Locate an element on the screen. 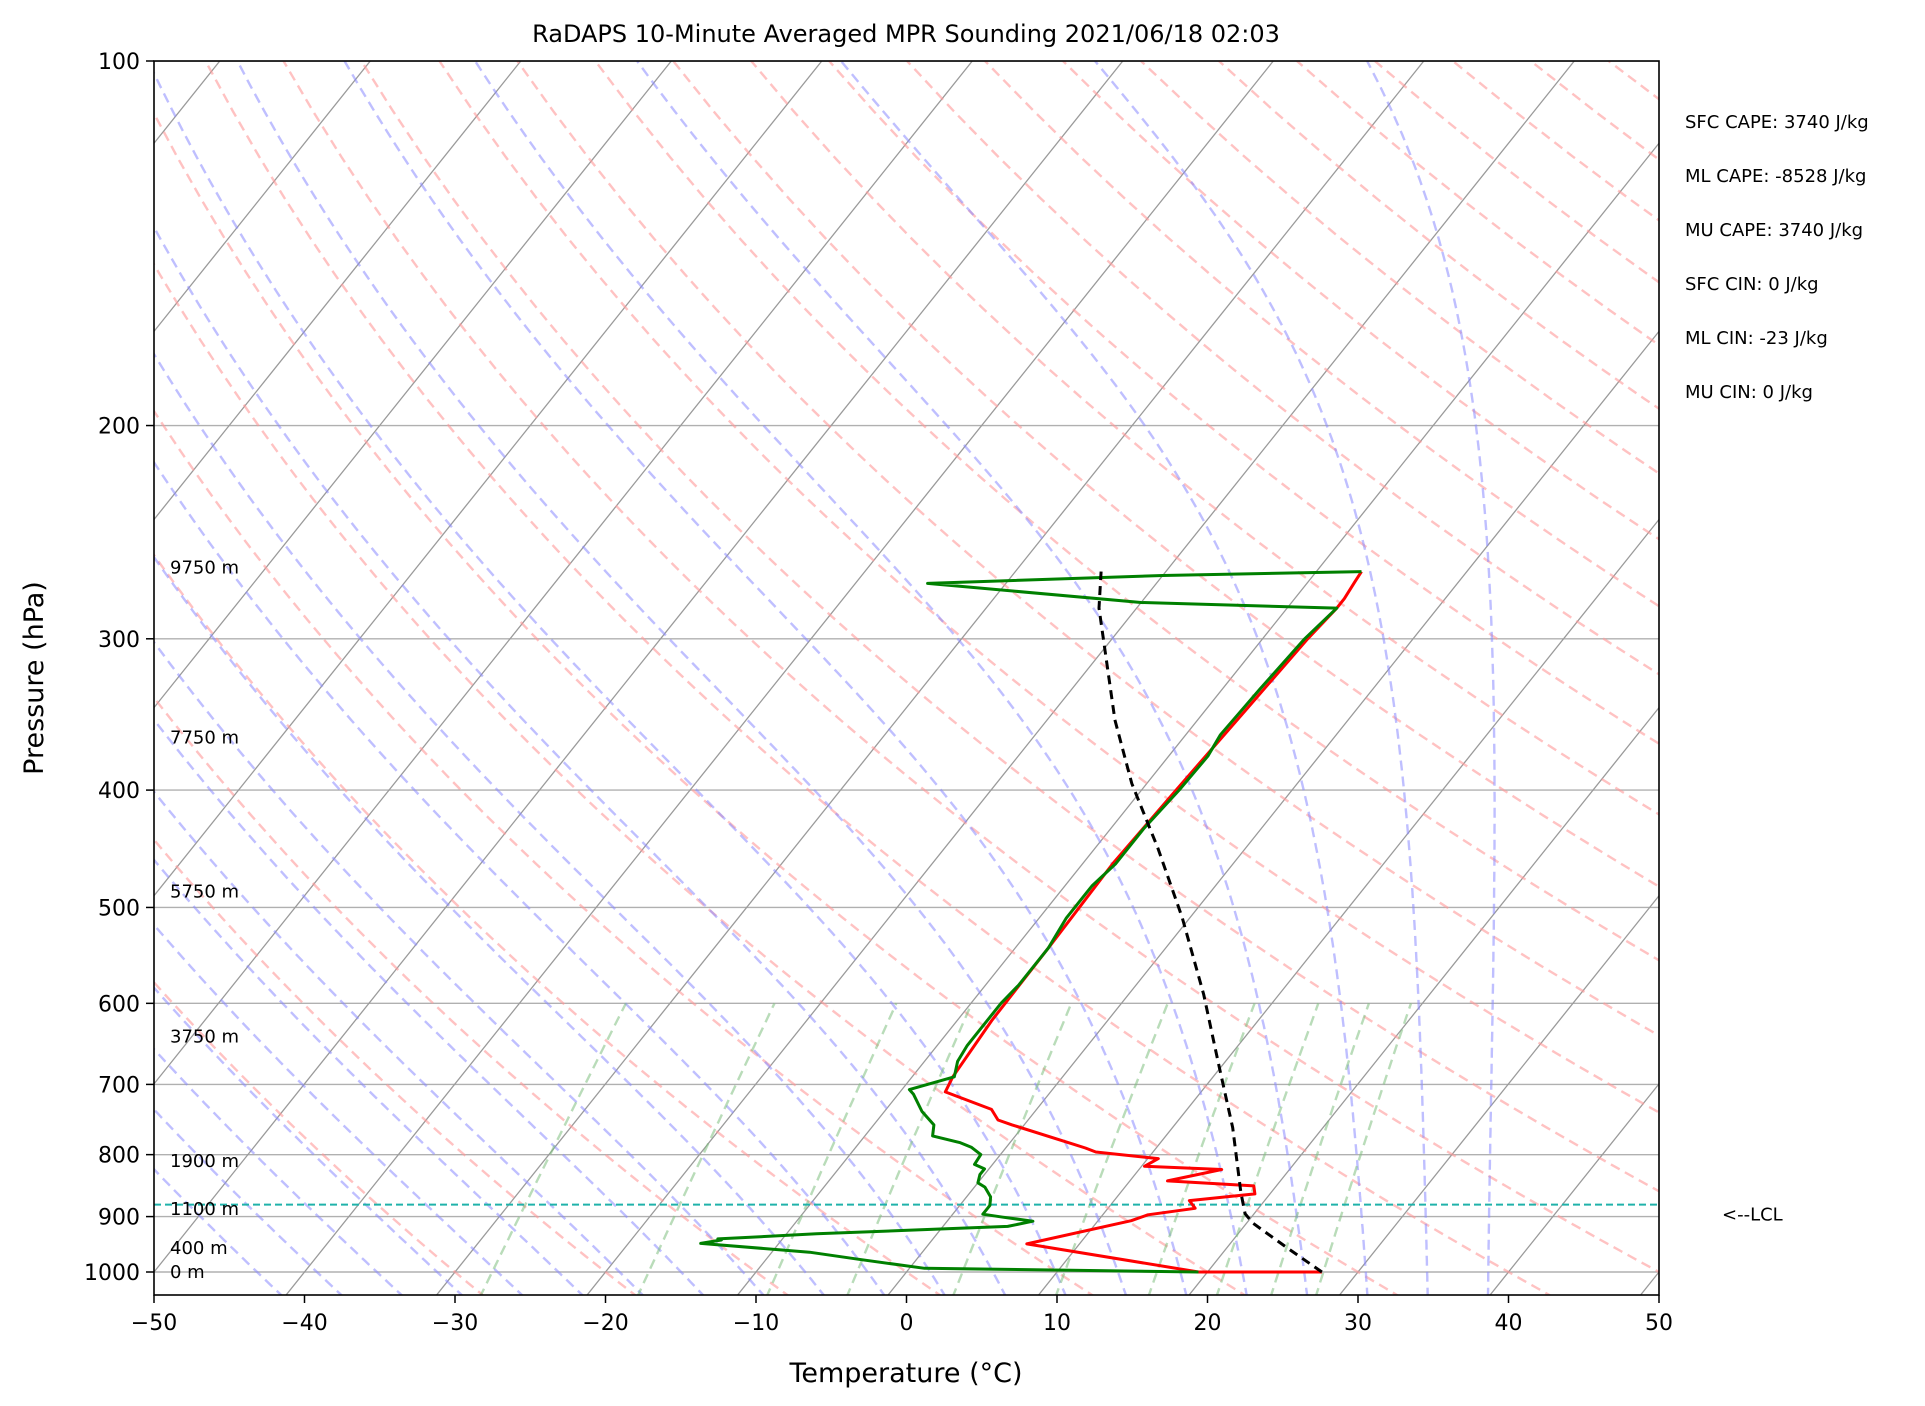  parcel-profile-line is located at coordinates (1210, 922).